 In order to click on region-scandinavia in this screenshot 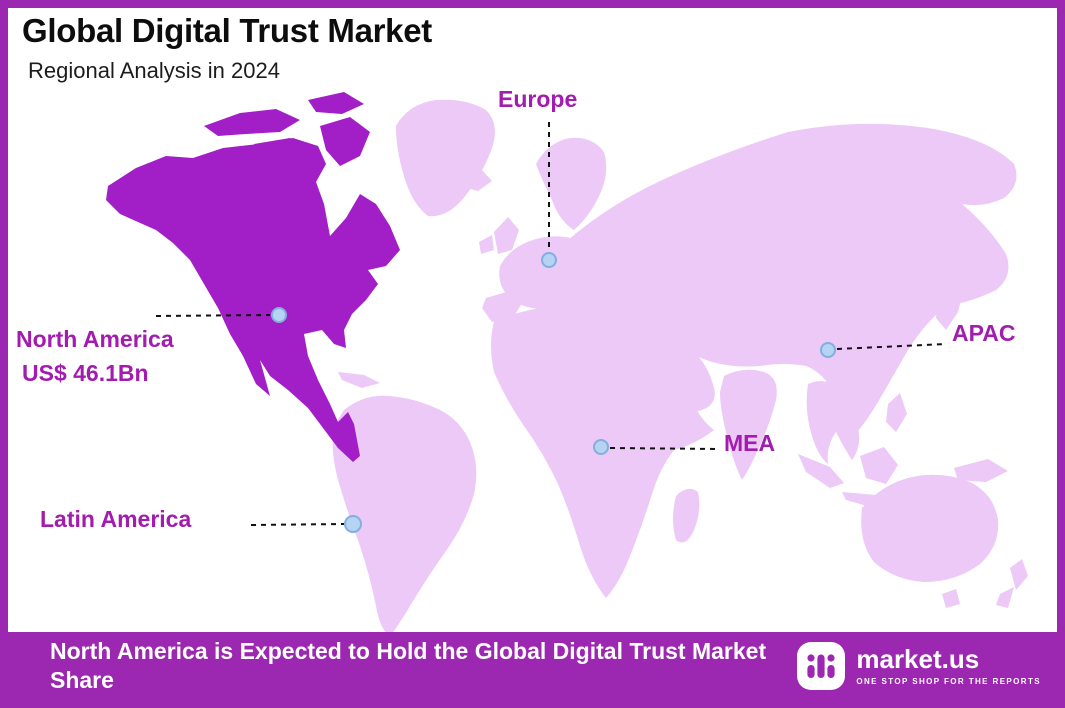, I will do `click(571, 183)`.